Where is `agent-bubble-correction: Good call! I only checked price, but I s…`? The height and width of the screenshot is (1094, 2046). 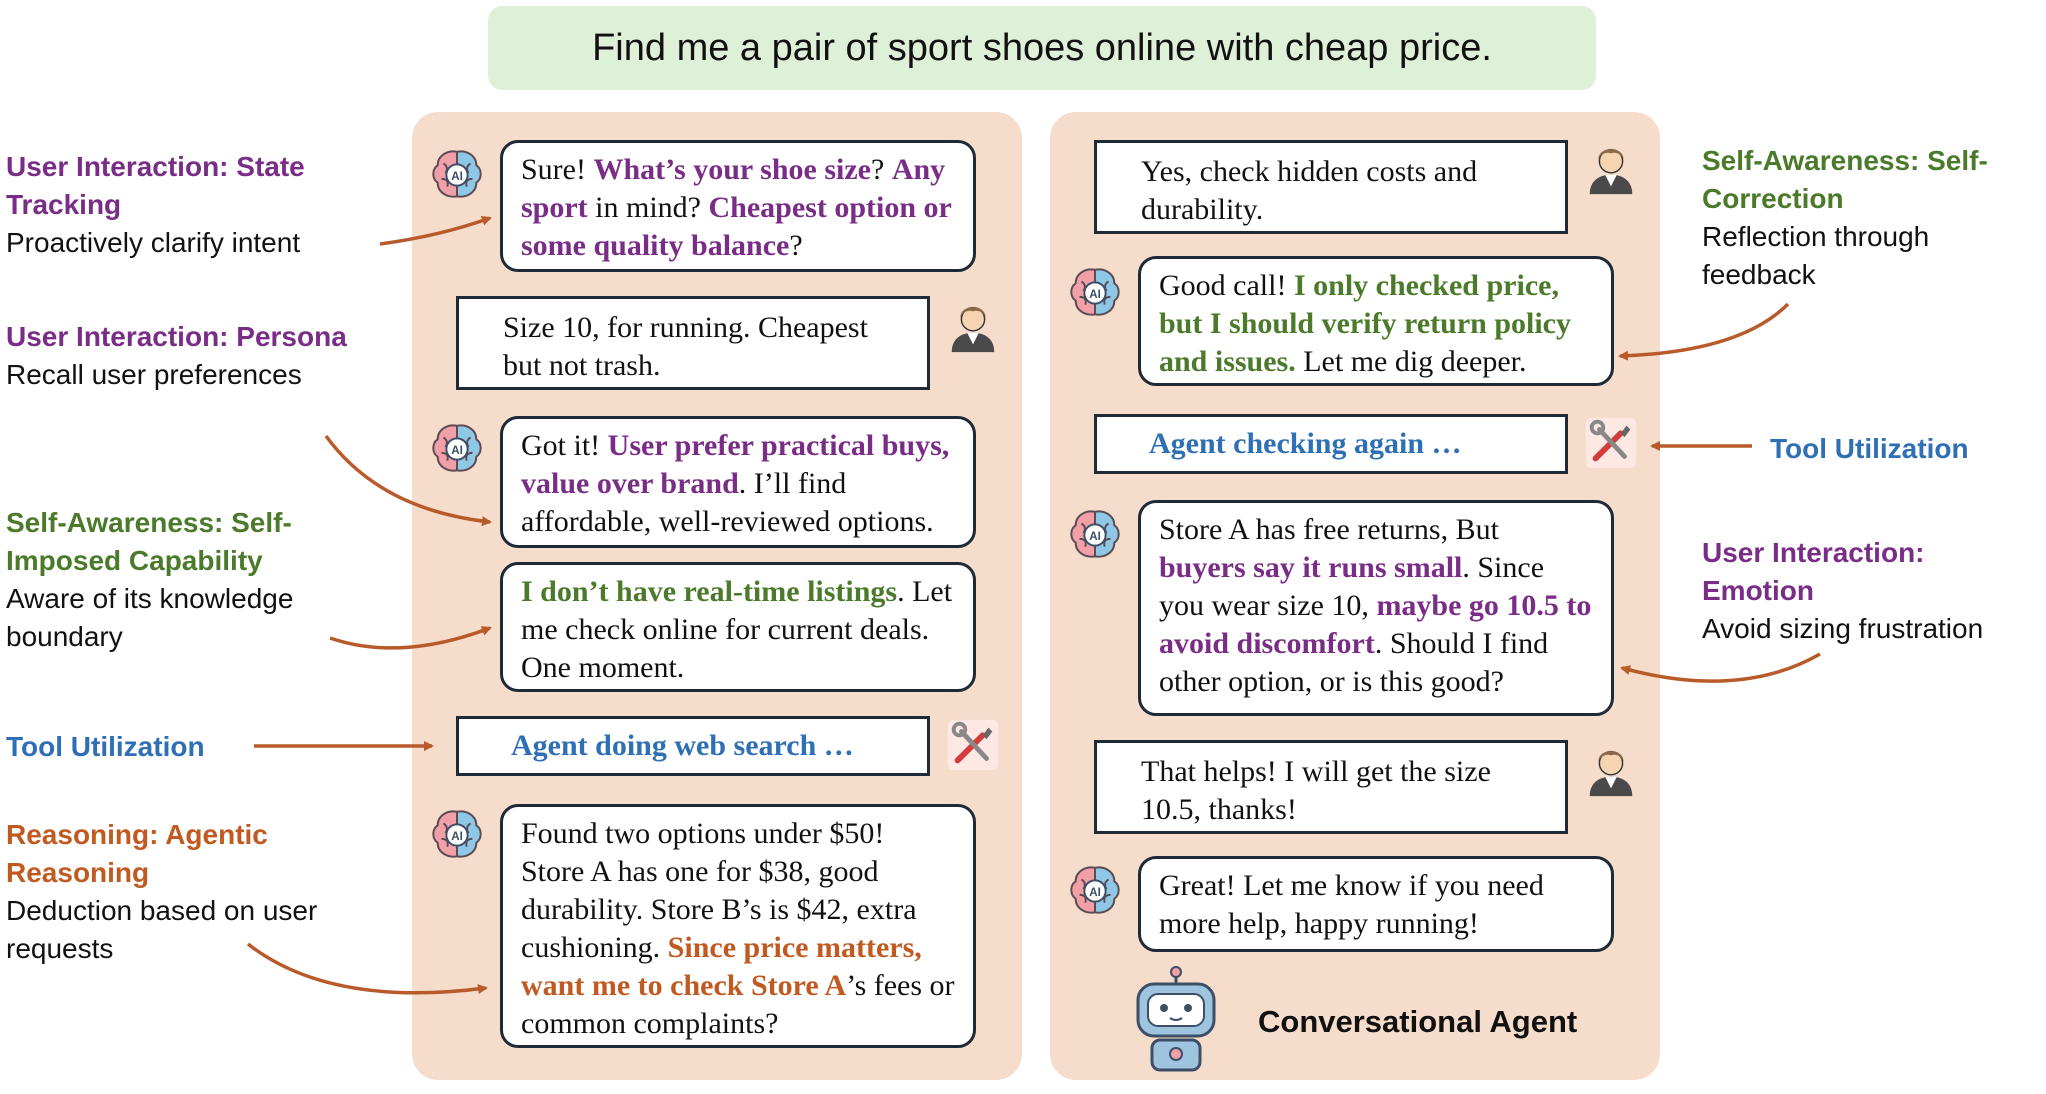
agent-bubble-correction: Good call! I only checked price, but I s… is located at coordinates (1376, 321).